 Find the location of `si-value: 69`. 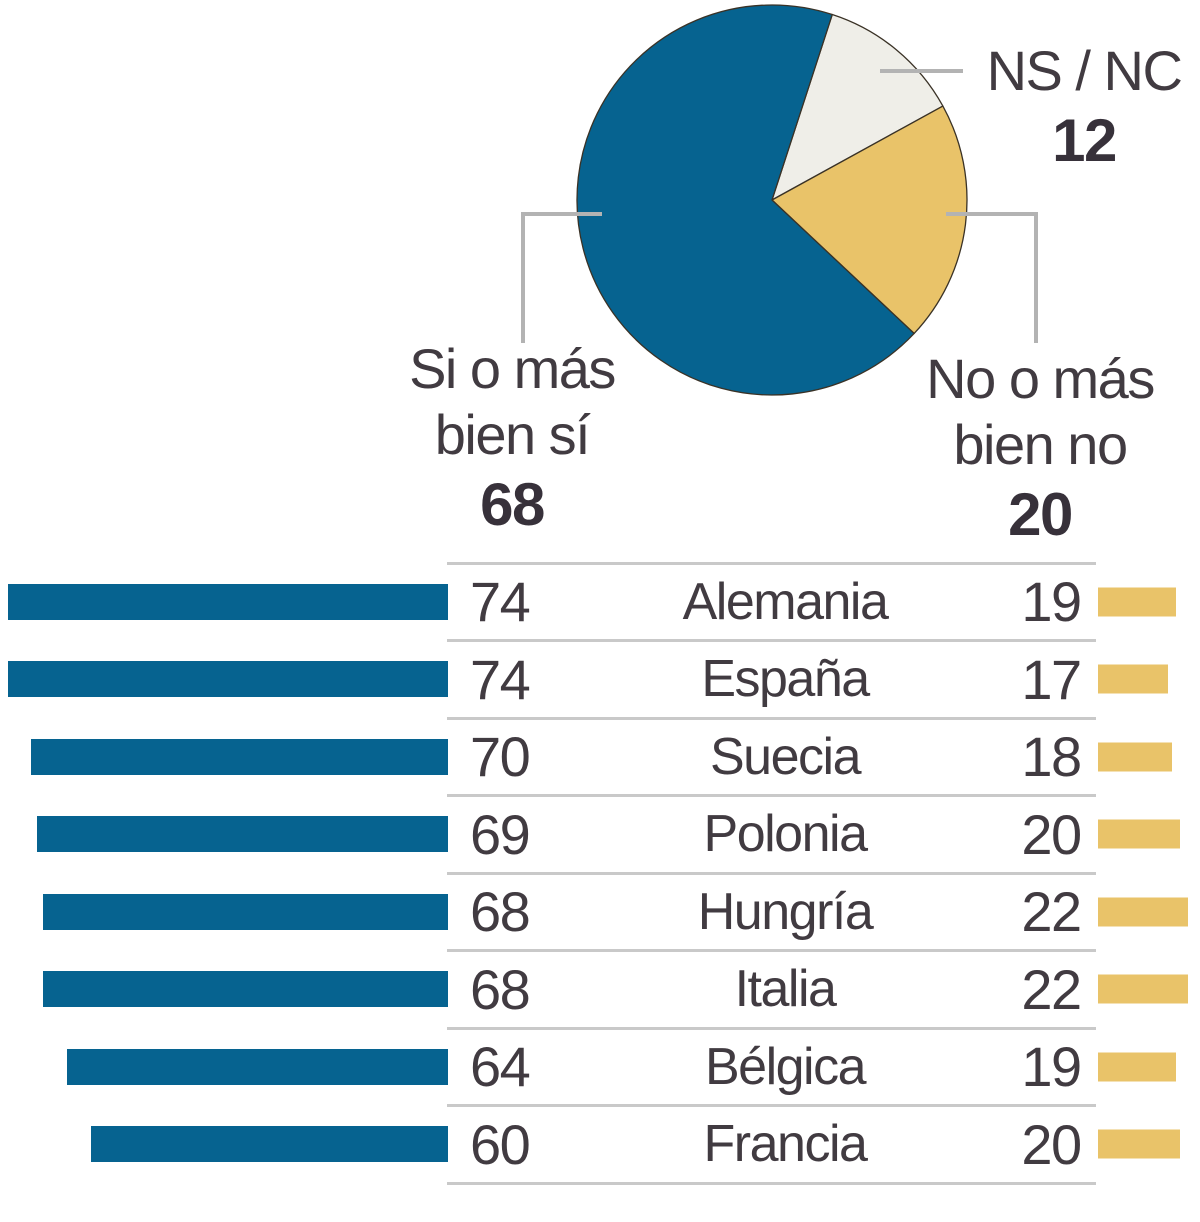

si-value: 69 is located at coordinates (500, 834).